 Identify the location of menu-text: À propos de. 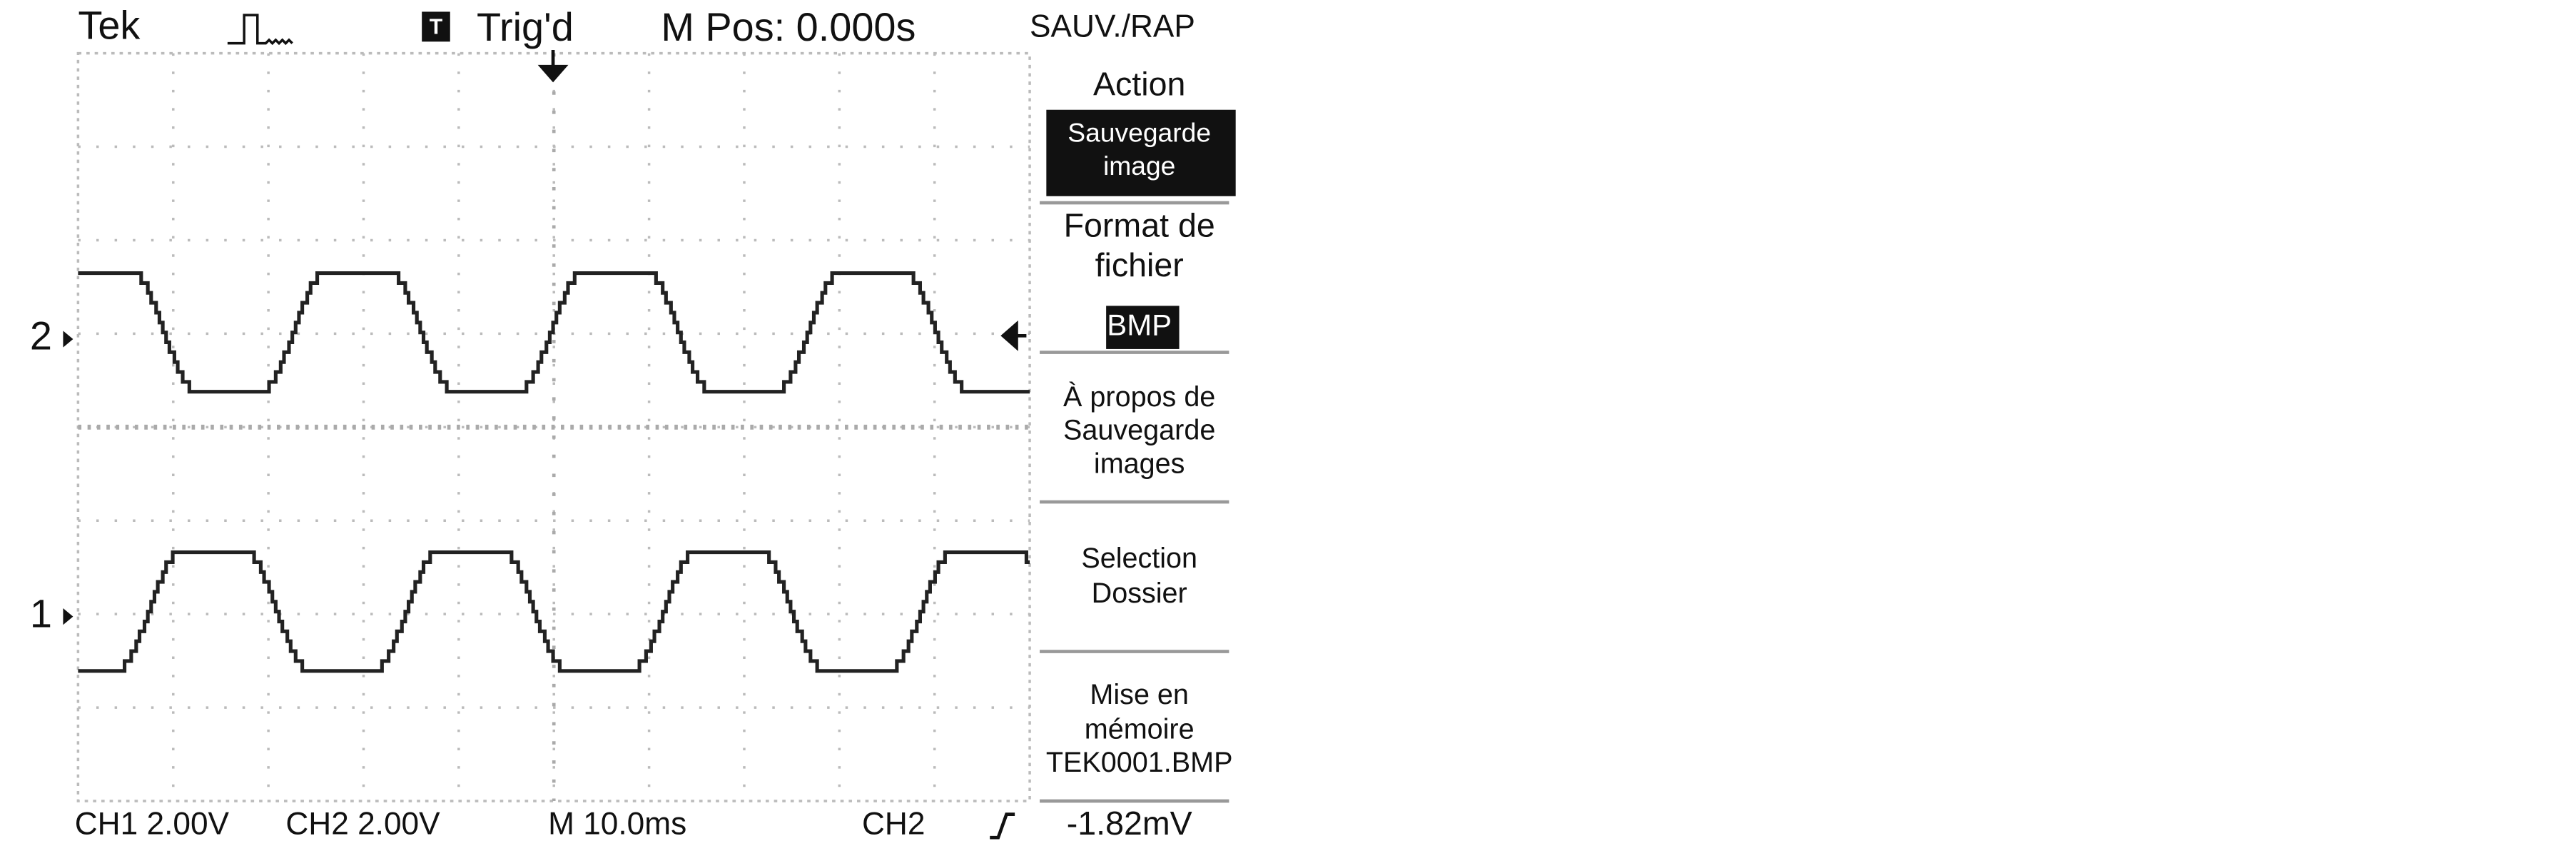
(1139, 397).